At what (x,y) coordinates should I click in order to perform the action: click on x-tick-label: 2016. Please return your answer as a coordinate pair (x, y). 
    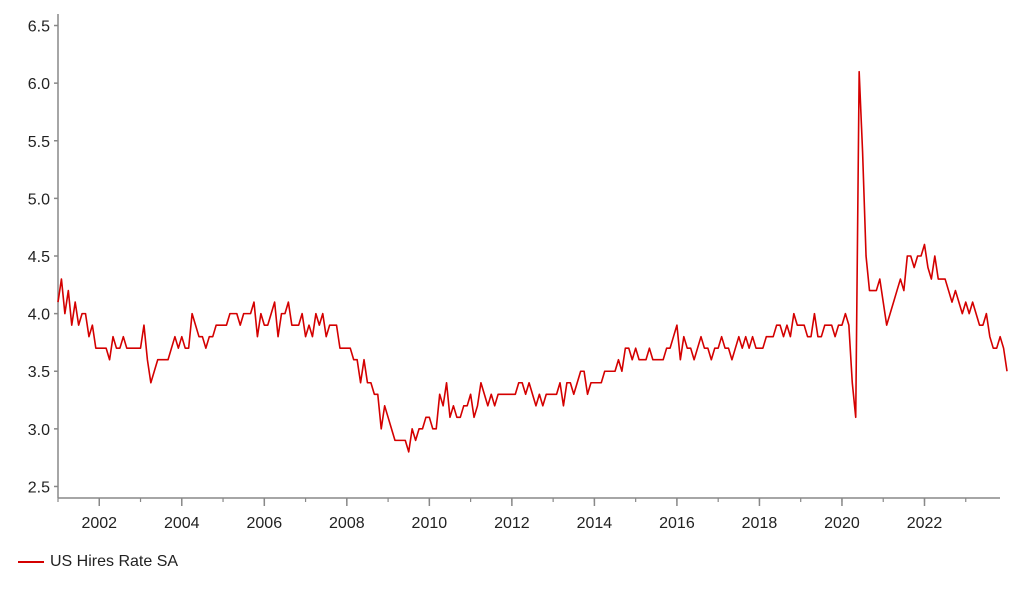
    Looking at the image, I should click on (677, 523).